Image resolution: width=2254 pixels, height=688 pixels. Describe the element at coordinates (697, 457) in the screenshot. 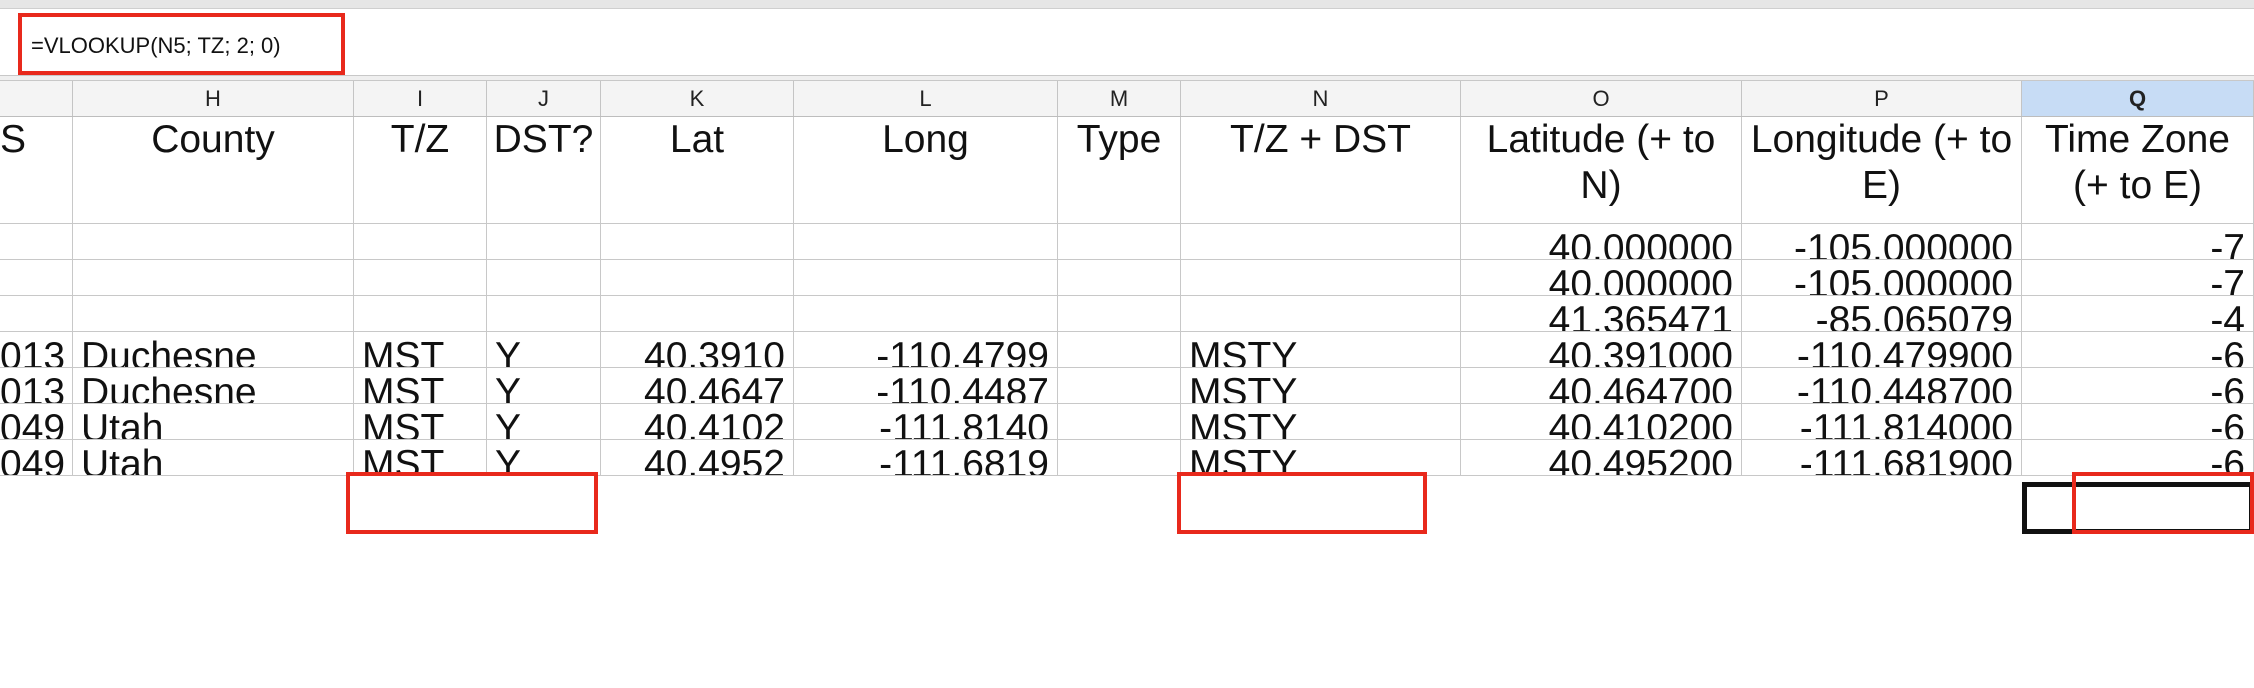

I see `cell-col-k: 40.4952` at that location.